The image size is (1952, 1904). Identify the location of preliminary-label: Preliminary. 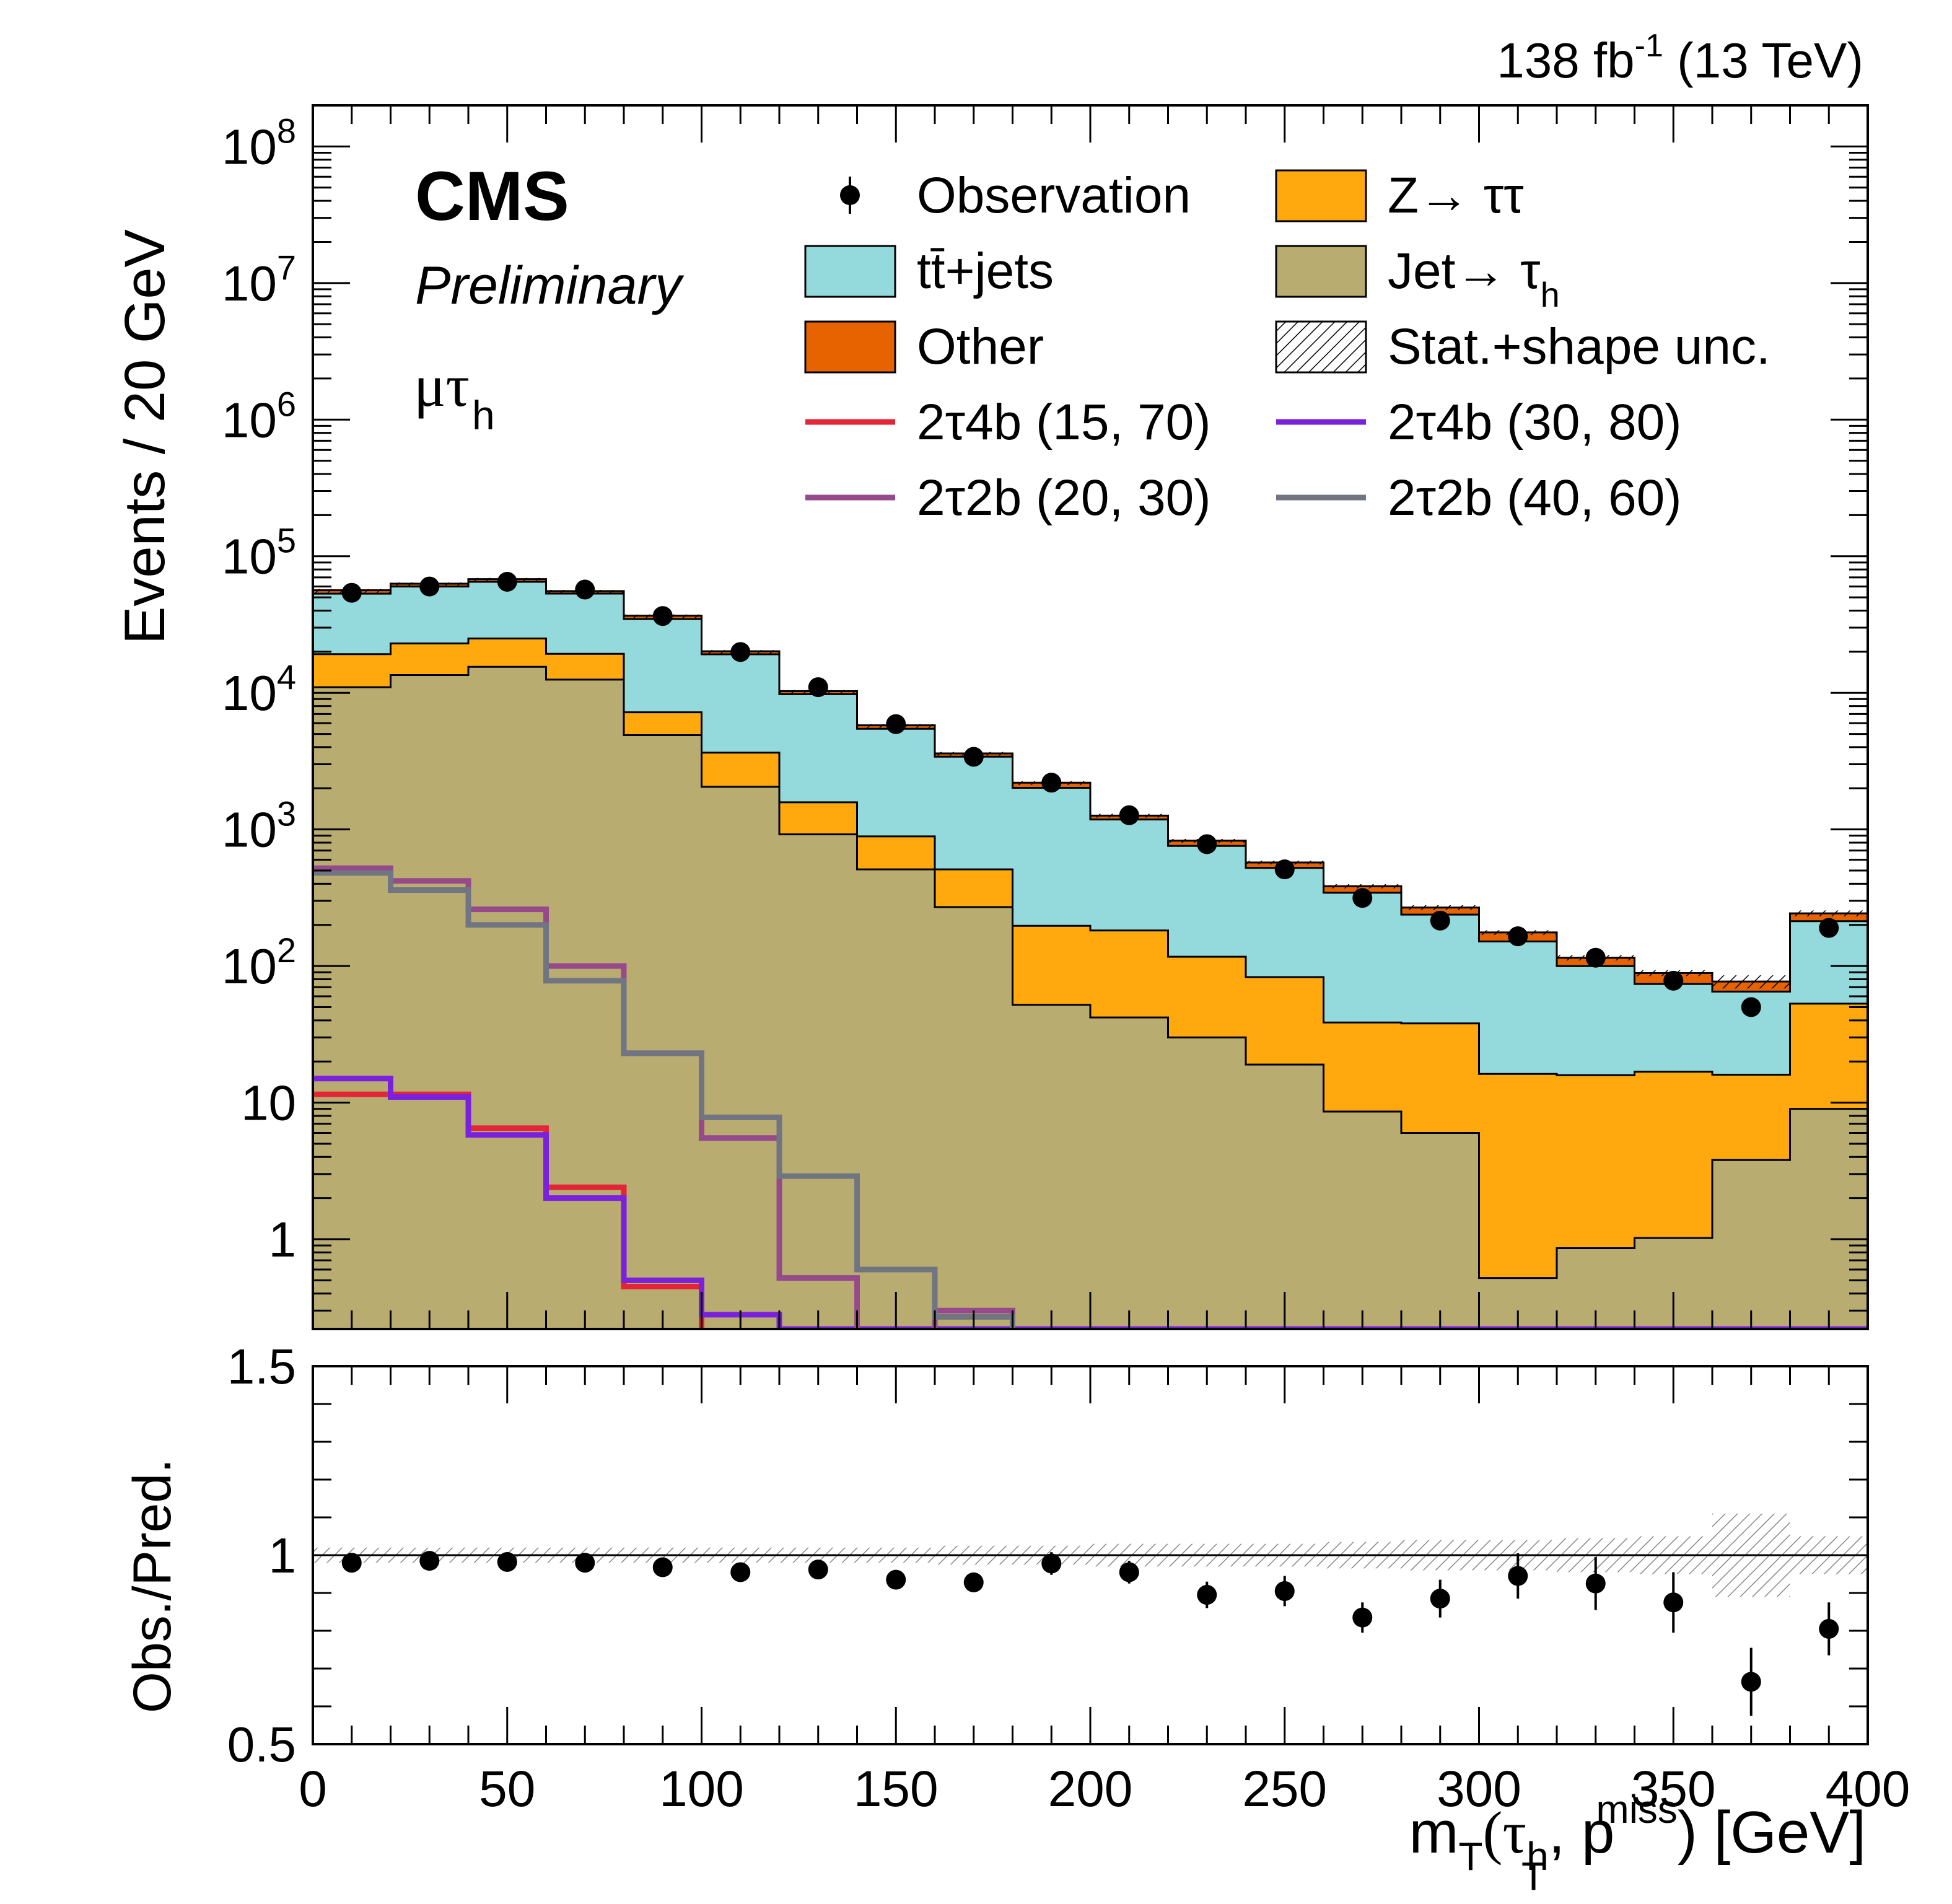
(550, 285).